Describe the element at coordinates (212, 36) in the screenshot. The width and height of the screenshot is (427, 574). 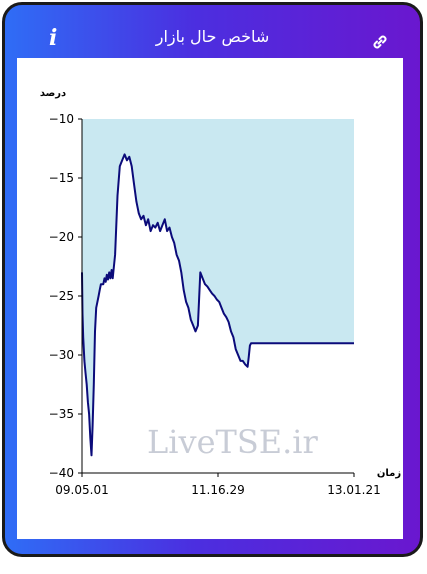
I see `card-title: شاخص حال بازار` at that location.